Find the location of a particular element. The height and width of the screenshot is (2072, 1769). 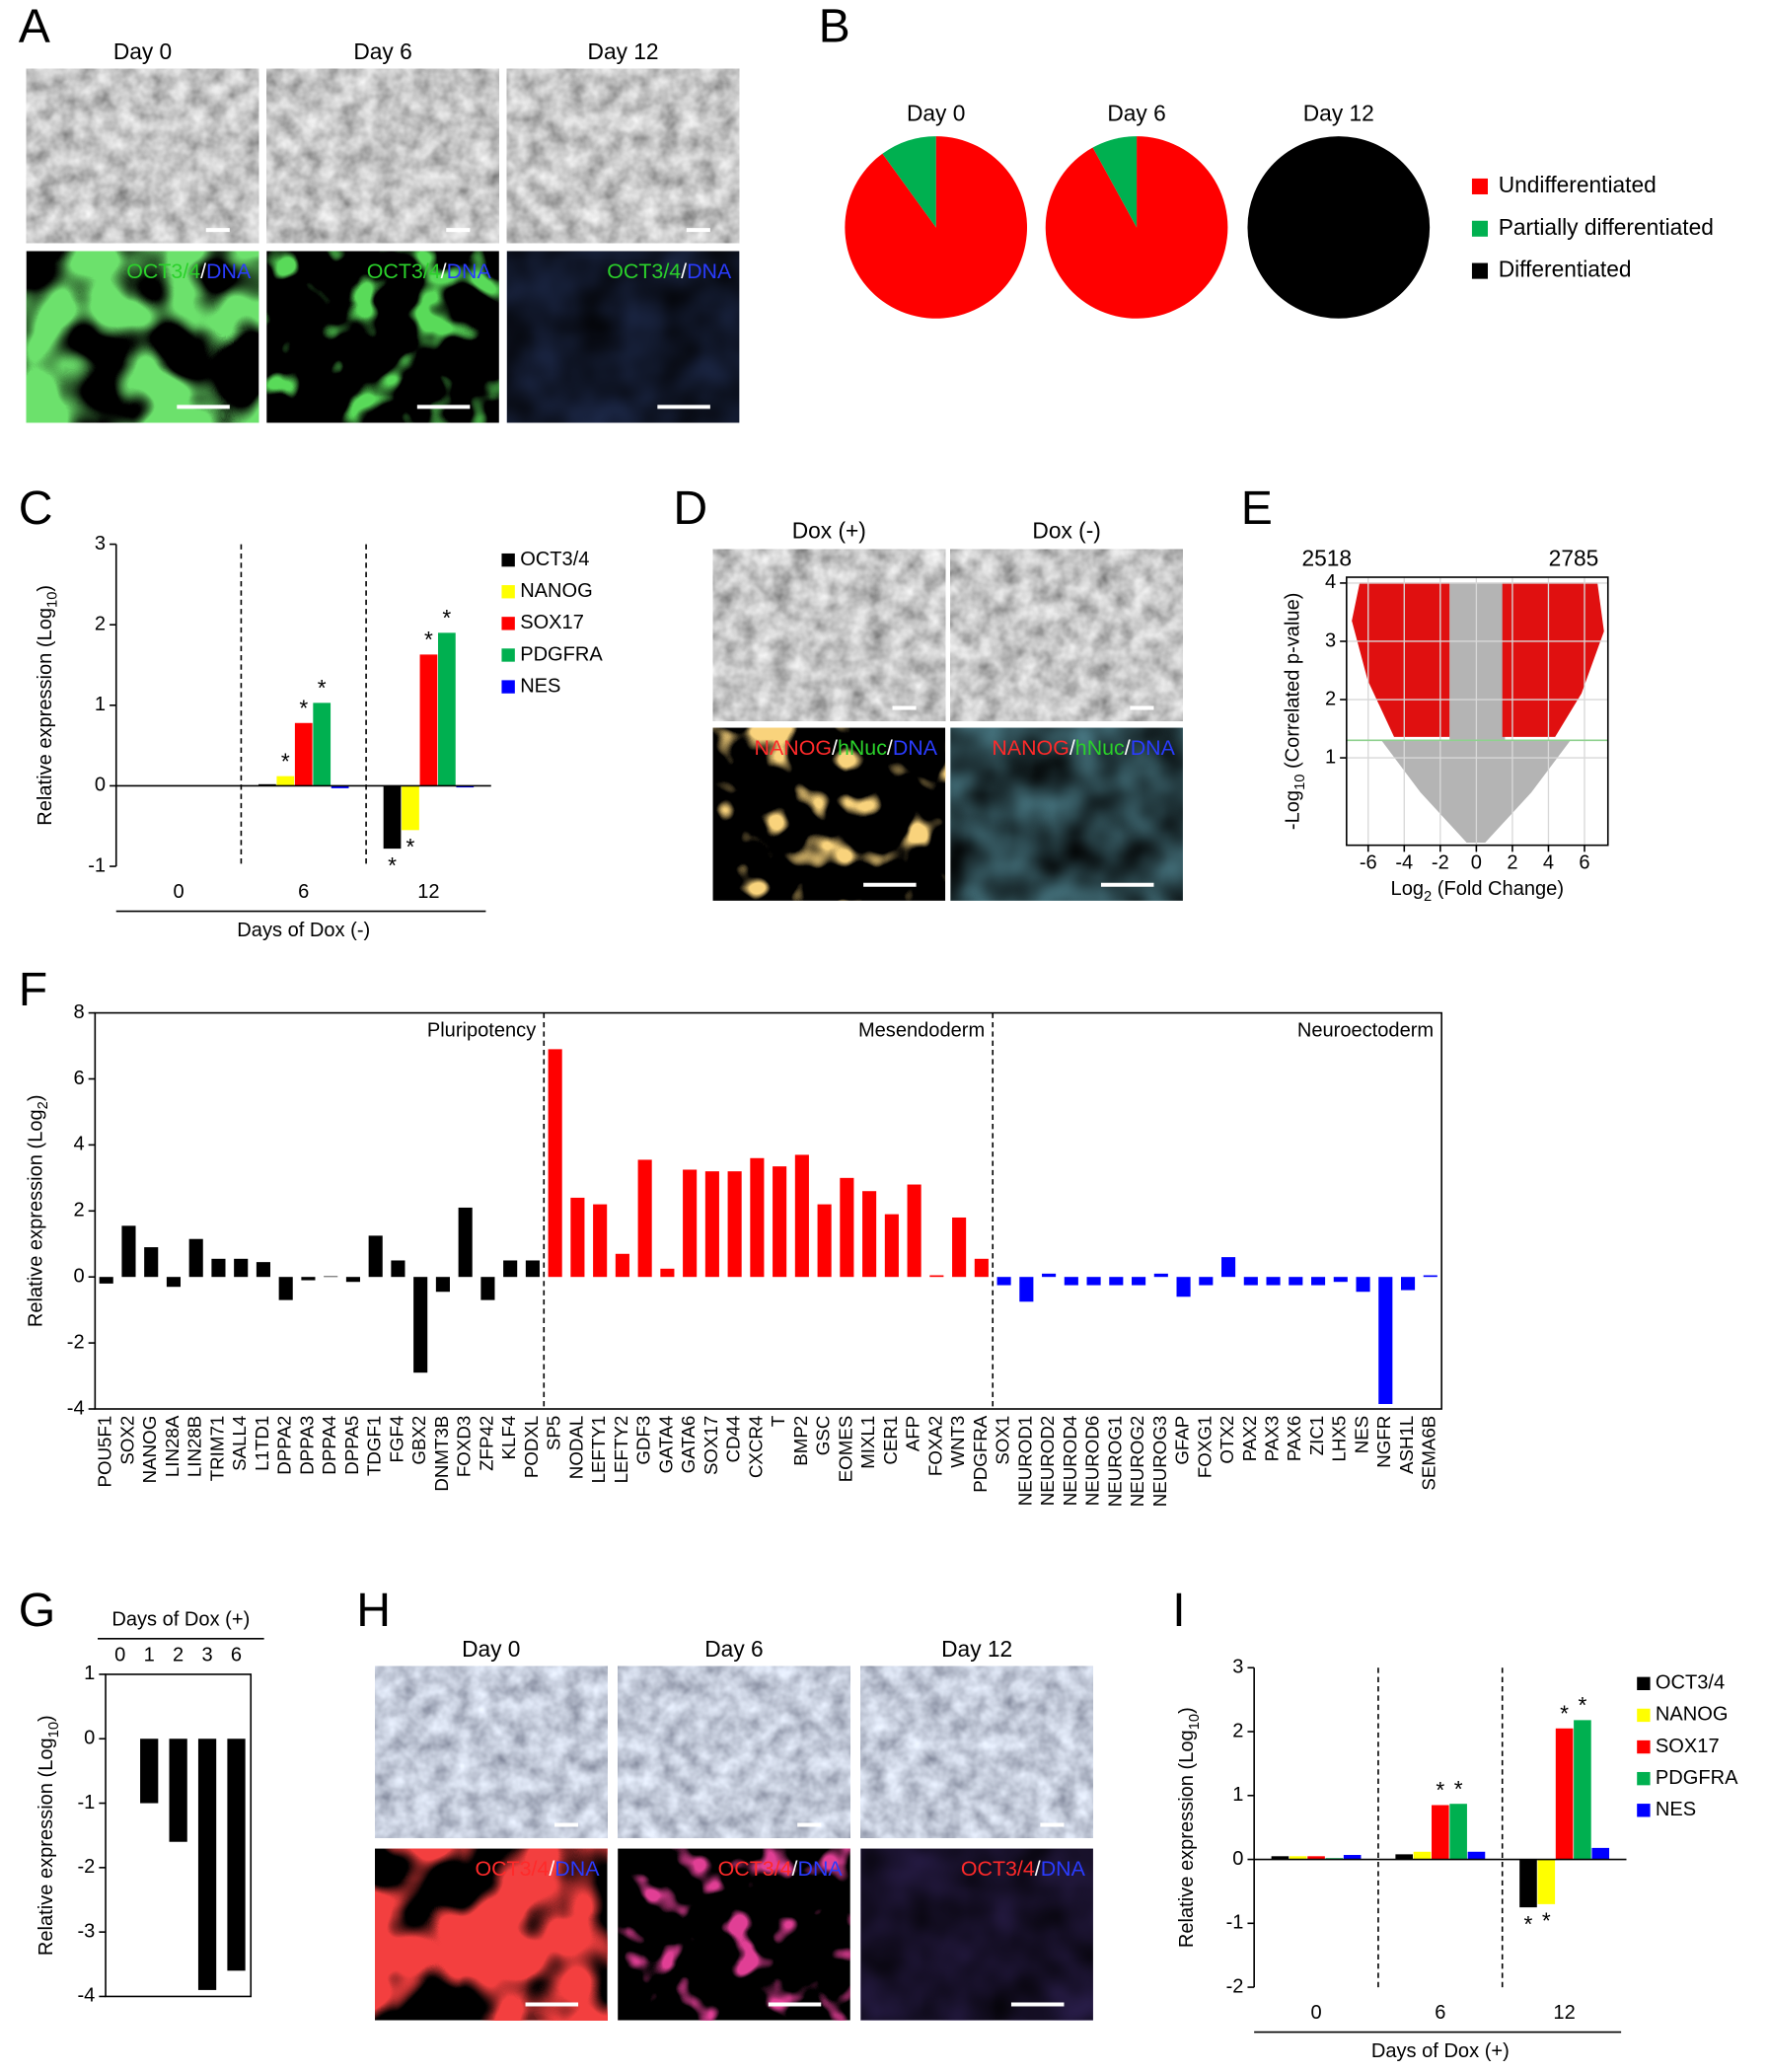

x-tick-label: LIN28A is located at coordinates (172, 1446).